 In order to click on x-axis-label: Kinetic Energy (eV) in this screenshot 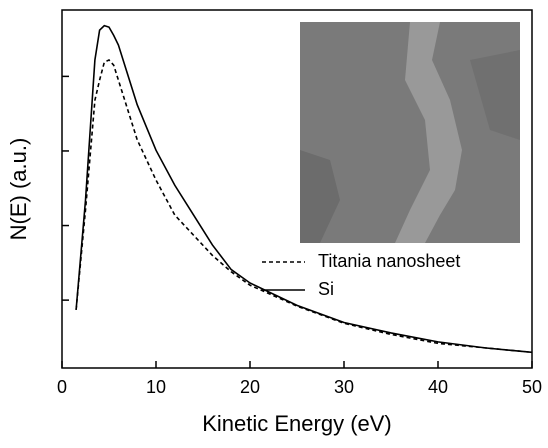, I will do `click(297, 423)`.